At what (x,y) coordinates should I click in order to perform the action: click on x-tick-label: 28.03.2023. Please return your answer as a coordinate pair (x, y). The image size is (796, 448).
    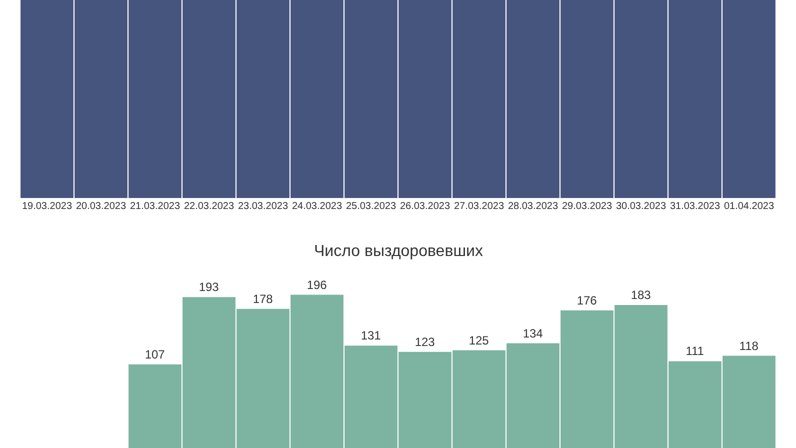
    Looking at the image, I should click on (533, 206).